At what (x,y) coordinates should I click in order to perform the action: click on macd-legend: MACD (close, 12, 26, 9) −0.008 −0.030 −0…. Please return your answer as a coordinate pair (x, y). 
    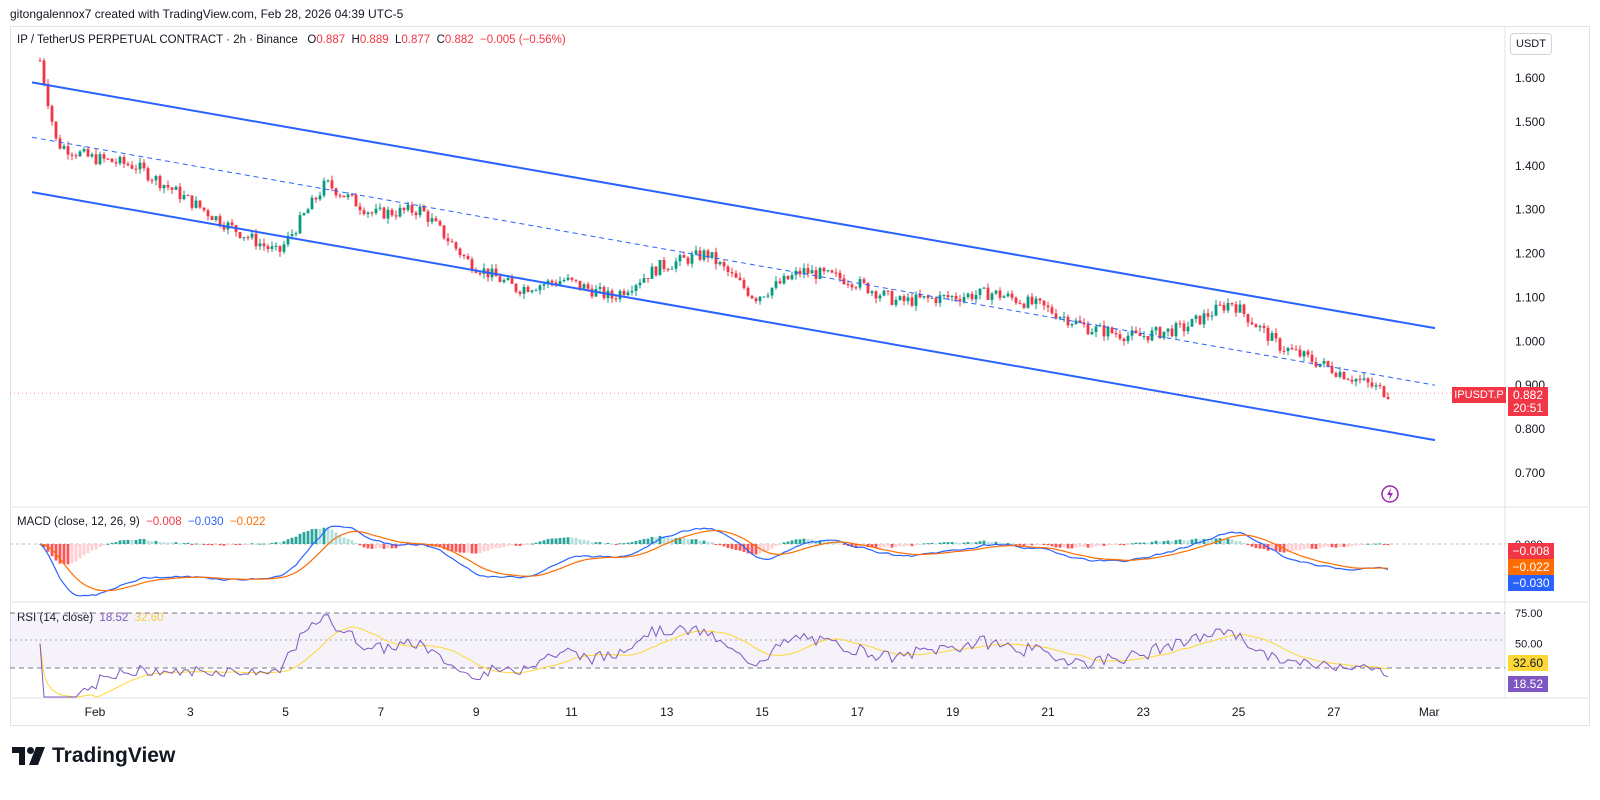
    Looking at the image, I should click on (141, 522).